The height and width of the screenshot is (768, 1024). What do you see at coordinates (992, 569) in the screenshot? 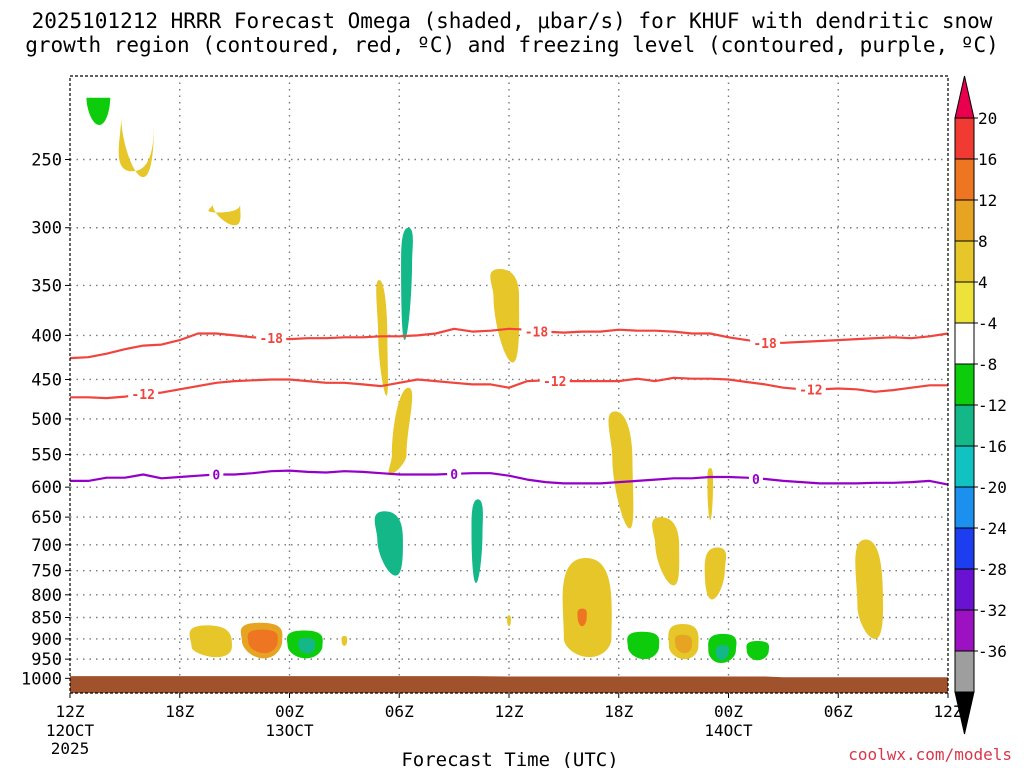
I see `colorbar-label-11: -28` at bounding box center [992, 569].